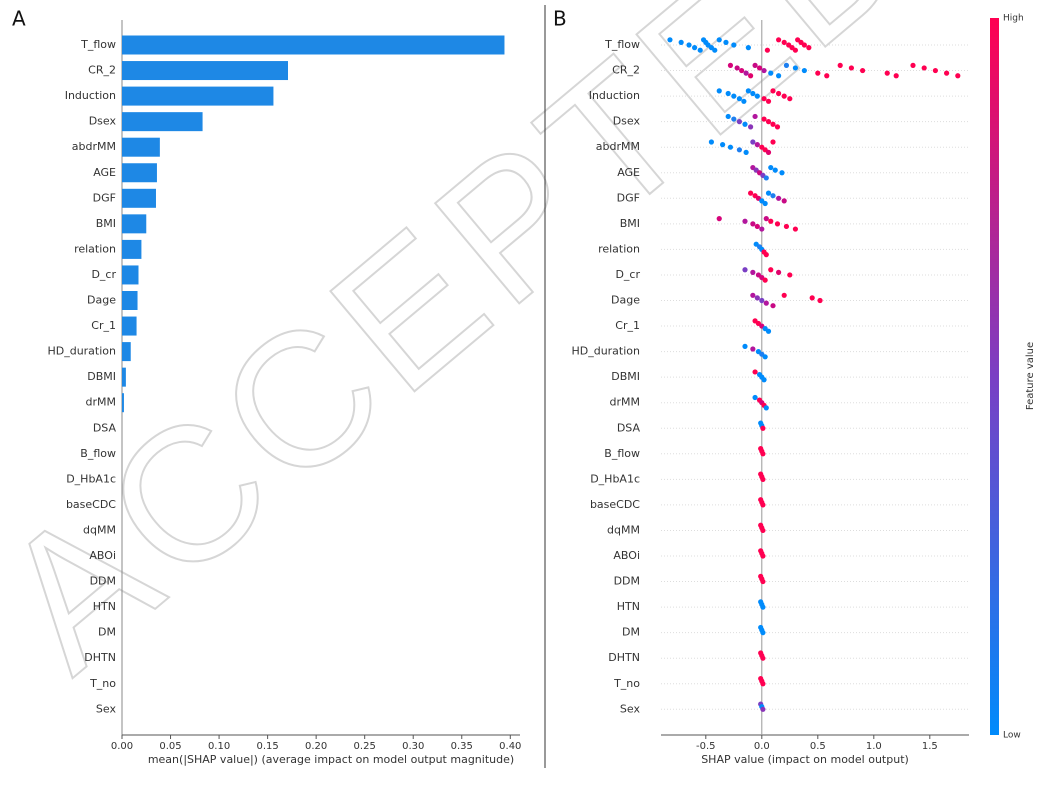  I want to click on x-axis-label: SHAP value (impact on model output), so click(805, 759).